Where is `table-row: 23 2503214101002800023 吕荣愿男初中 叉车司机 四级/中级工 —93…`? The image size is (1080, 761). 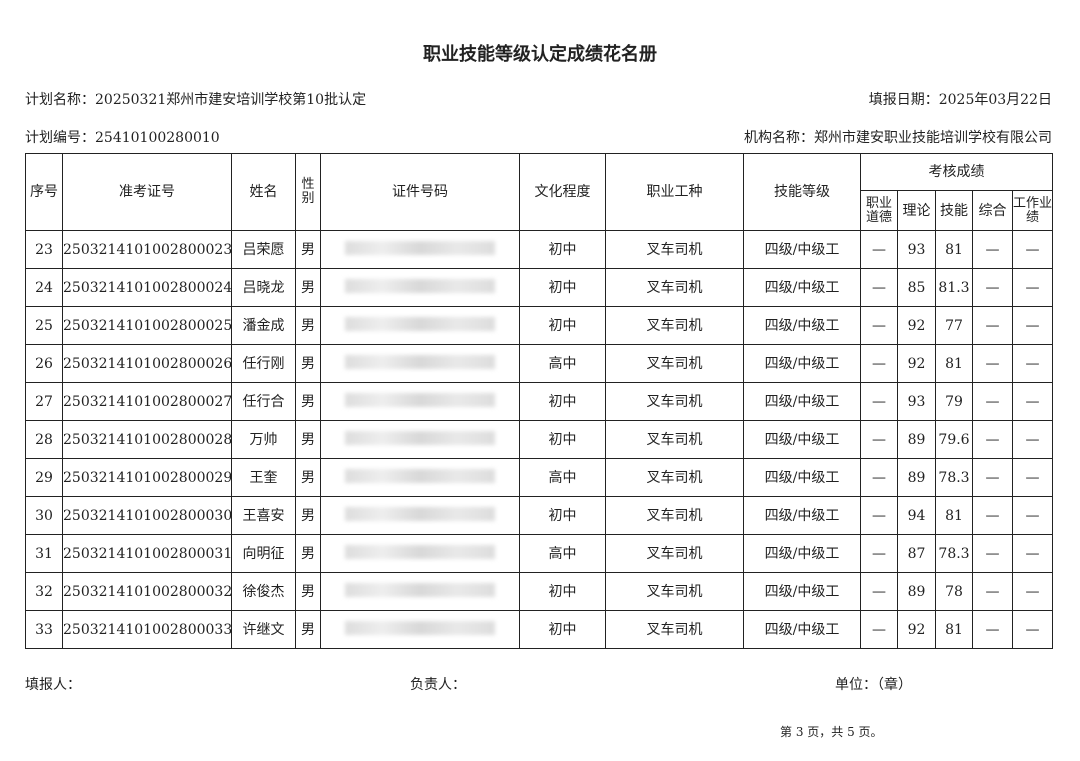 table-row: 23 2503214101002800023 吕荣愿男初中 叉车司机 四级/中级工 —93… is located at coordinates (539, 249).